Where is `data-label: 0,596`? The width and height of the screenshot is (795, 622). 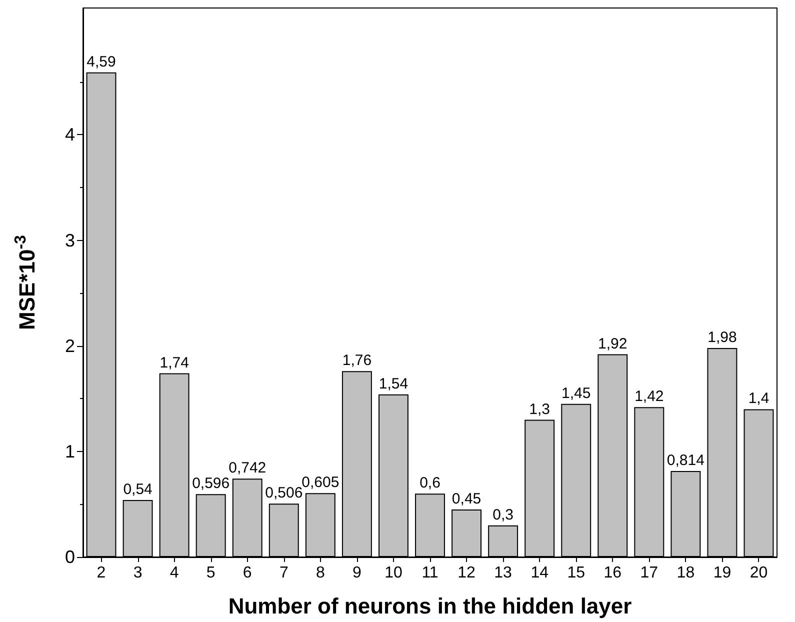
data-label: 0,596 is located at coordinates (211, 483).